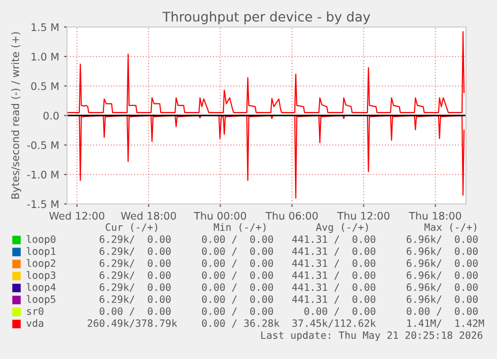 Image resolution: width=497 pixels, height=359 pixels. Describe the element at coordinates (42, 145) in the screenshot. I see `y-tick-label: -0.5 M` at that location.